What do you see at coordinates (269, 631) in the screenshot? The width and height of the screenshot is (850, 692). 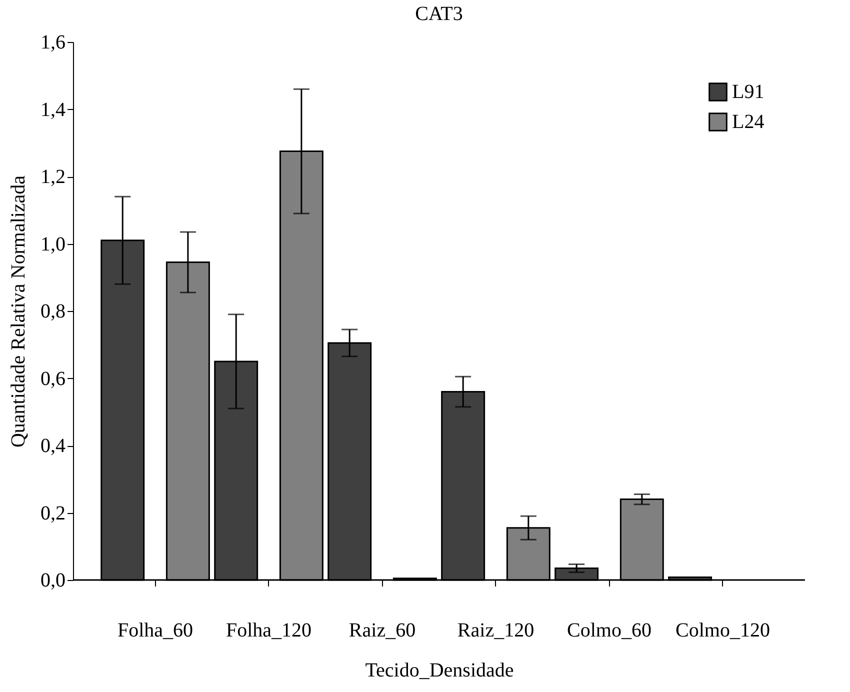 I see `x-tick-label: Folha_120` at bounding box center [269, 631].